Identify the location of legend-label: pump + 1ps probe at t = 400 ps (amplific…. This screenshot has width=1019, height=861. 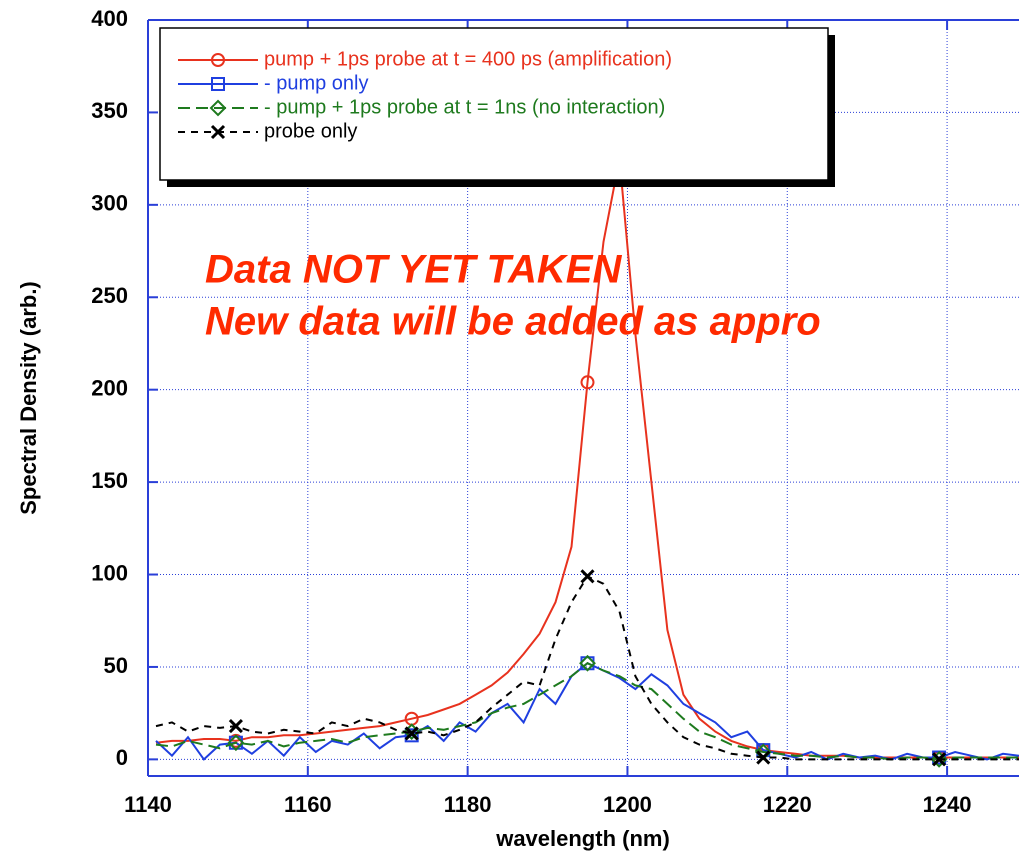
(468, 59).